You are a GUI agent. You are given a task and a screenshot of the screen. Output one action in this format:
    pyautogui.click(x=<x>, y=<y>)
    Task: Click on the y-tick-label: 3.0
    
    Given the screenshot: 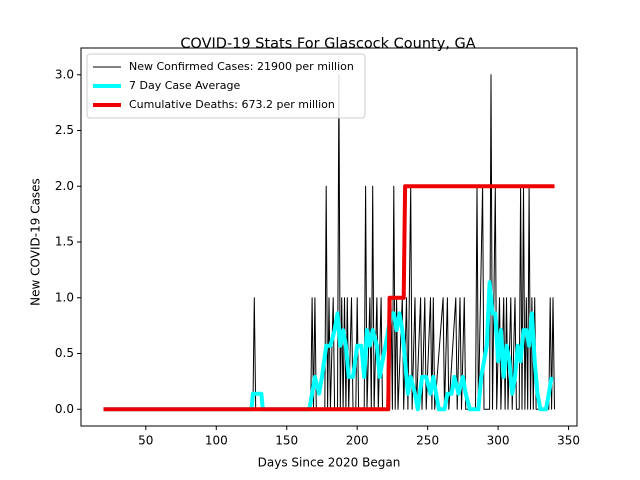 What is the action you would take?
    pyautogui.click(x=64, y=74)
    